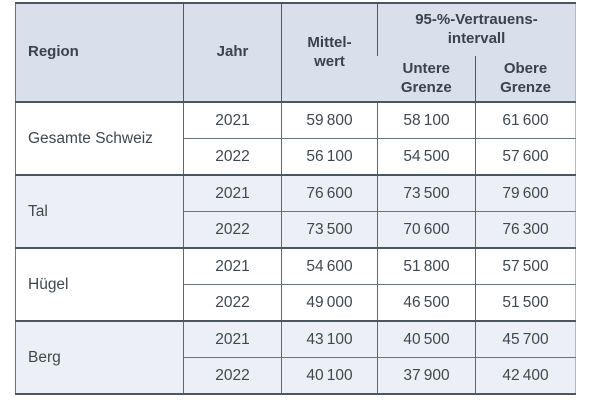 The image size is (606, 402). I want to click on table-row: 2022 40 100 37 900 42 400, so click(296, 375).